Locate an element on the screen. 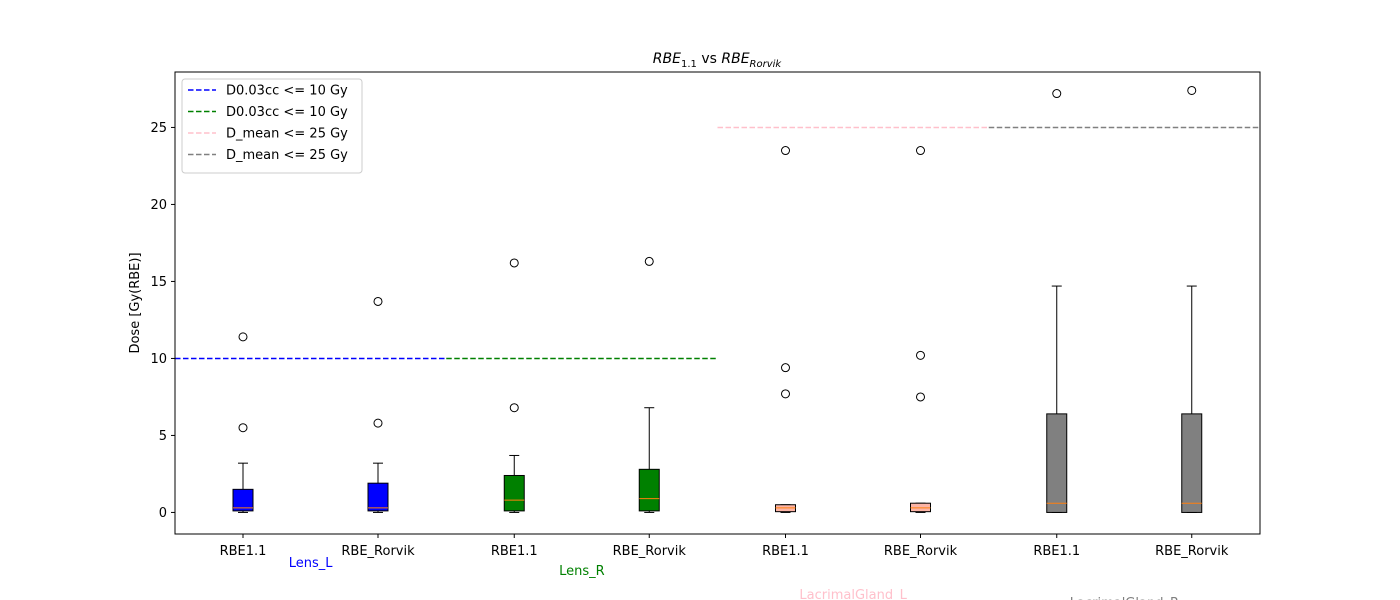 The height and width of the screenshot is (600, 1400). y-axis-label: Dose [Gy(RBE)] is located at coordinates (135, 302).